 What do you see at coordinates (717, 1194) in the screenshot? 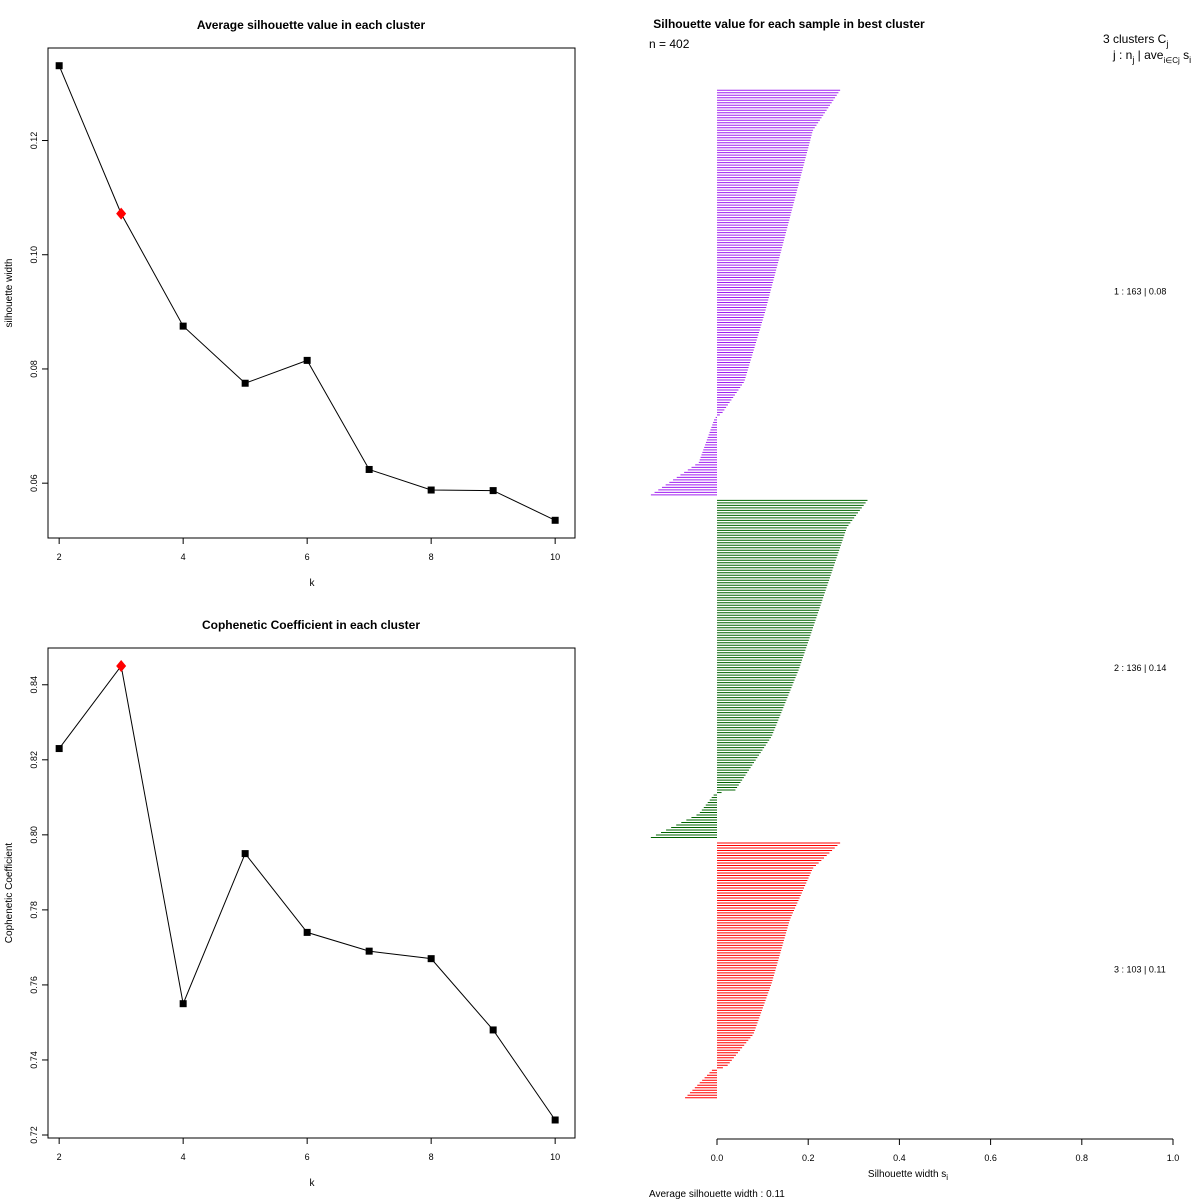
I see `average-silhouette-footer: Average silhouette width : 0.11` at bounding box center [717, 1194].